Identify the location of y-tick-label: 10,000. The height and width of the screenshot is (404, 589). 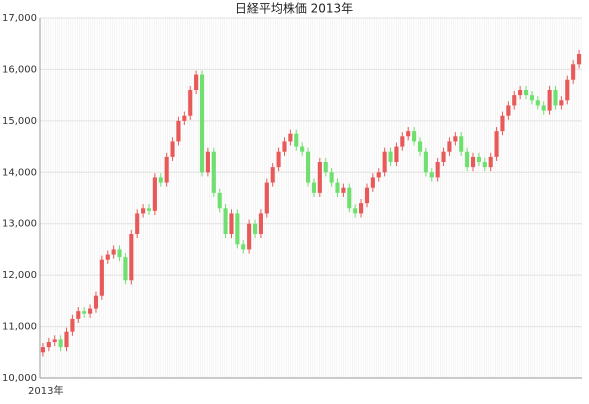
(19, 378).